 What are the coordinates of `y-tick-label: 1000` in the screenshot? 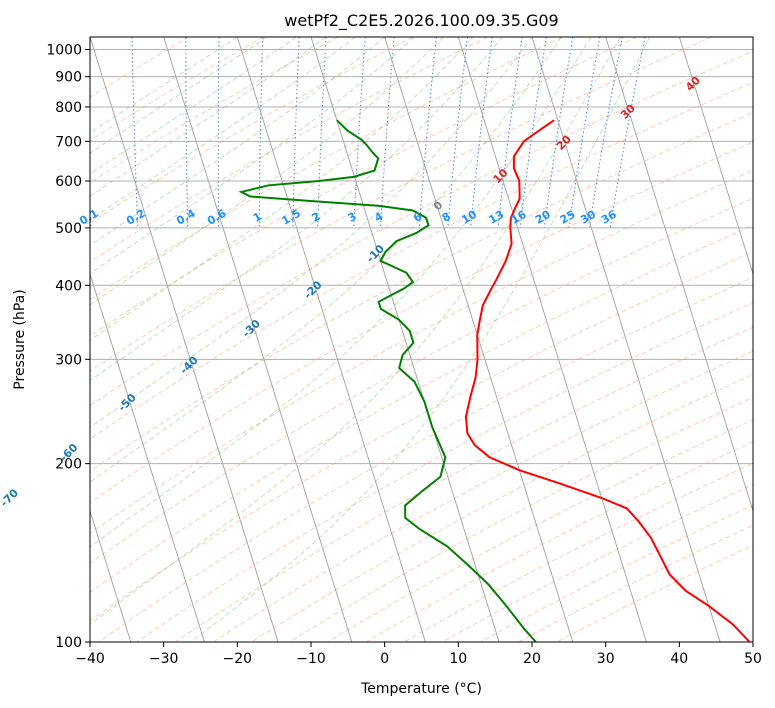 It's located at (64, 51).